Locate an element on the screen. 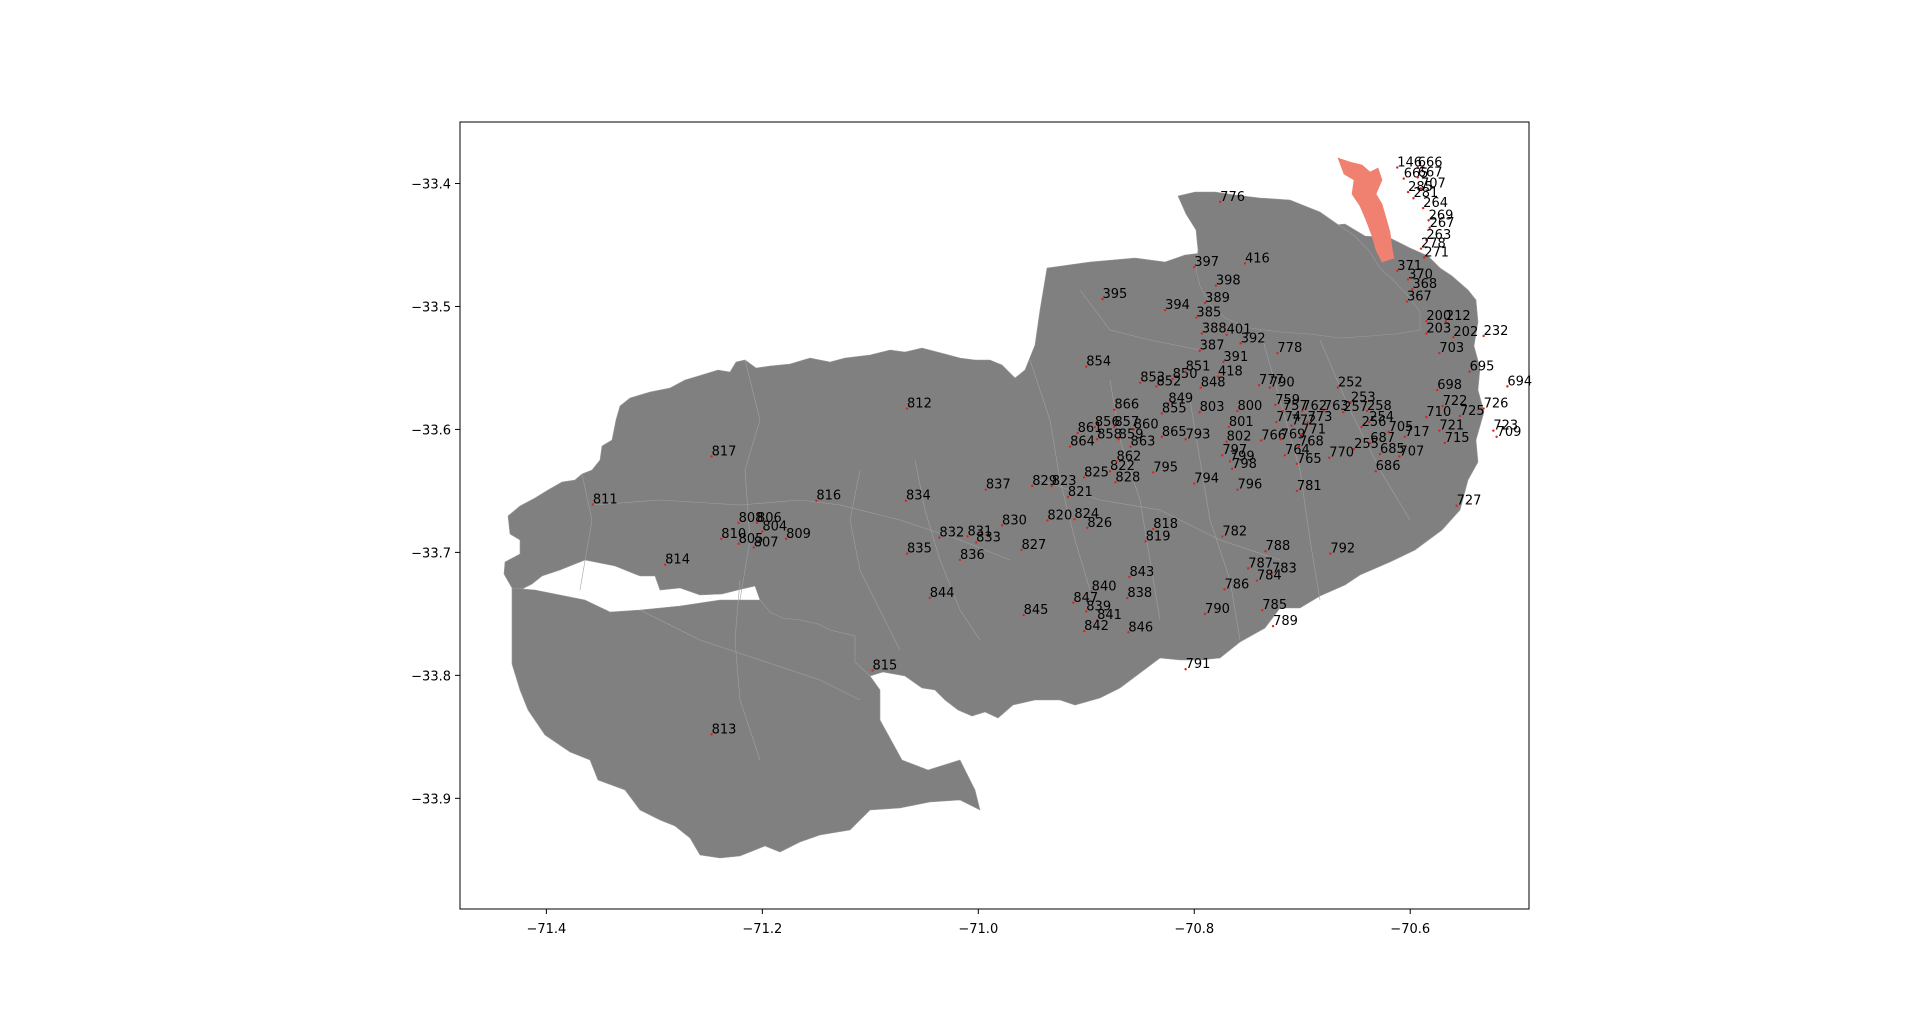 Image resolution: width=1920 pixels, height=1011 pixels. region-label: 838 is located at coordinates (1139, 593).